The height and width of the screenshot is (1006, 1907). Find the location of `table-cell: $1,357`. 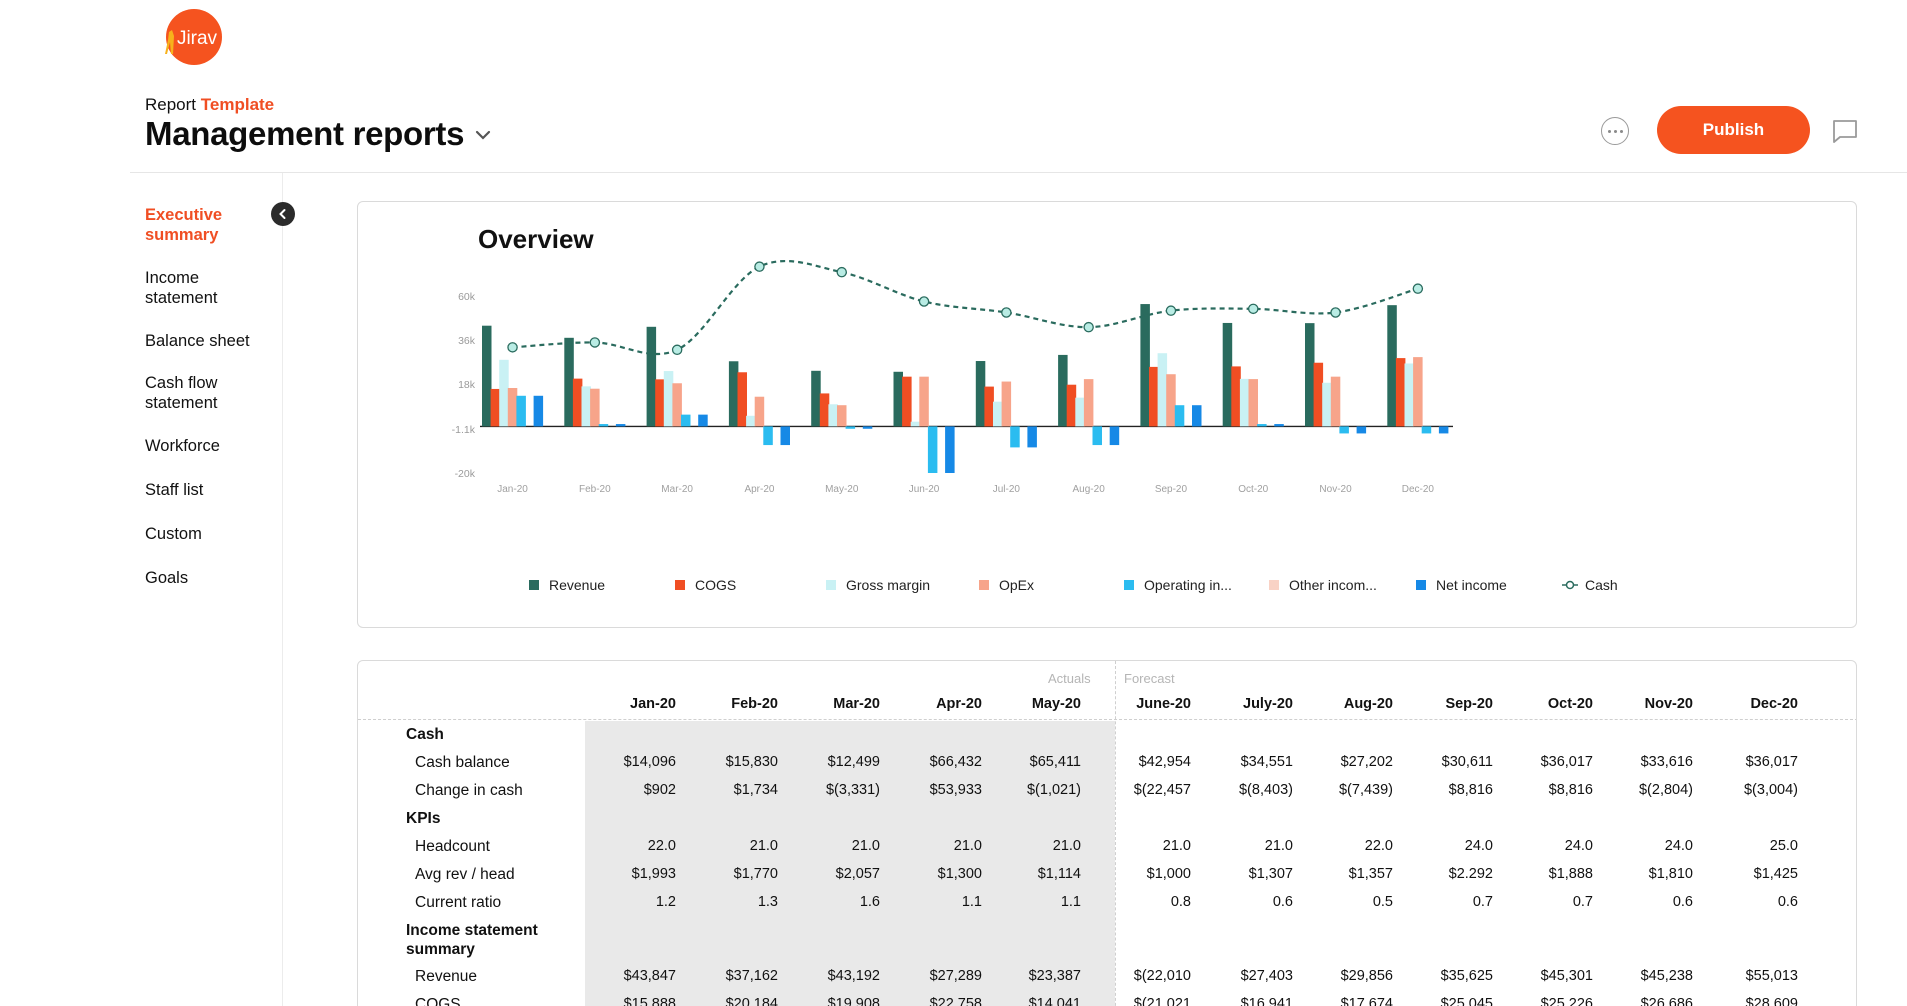

table-cell: $1,357 is located at coordinates (1370, 874).